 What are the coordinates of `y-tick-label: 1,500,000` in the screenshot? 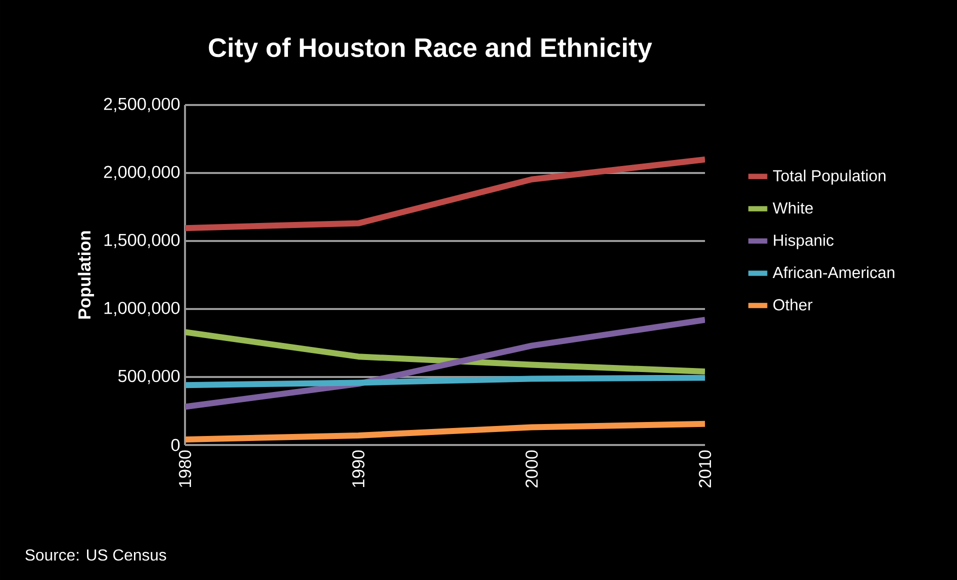 It's located at (142, 241).